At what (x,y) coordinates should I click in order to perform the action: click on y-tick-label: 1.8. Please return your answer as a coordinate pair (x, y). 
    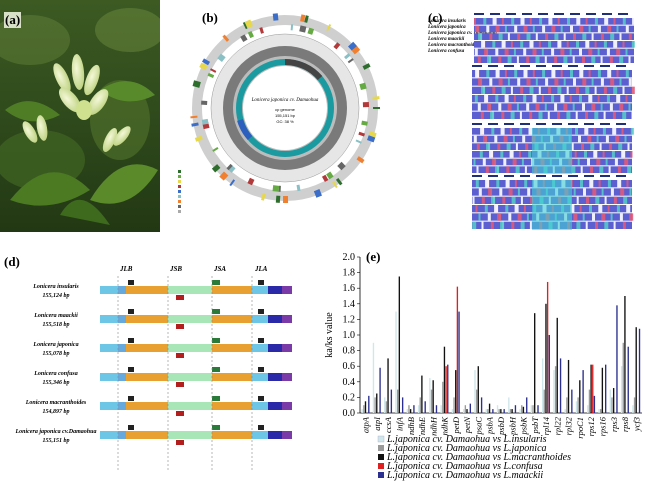
    Looking at the image, I should click on (349, 273).